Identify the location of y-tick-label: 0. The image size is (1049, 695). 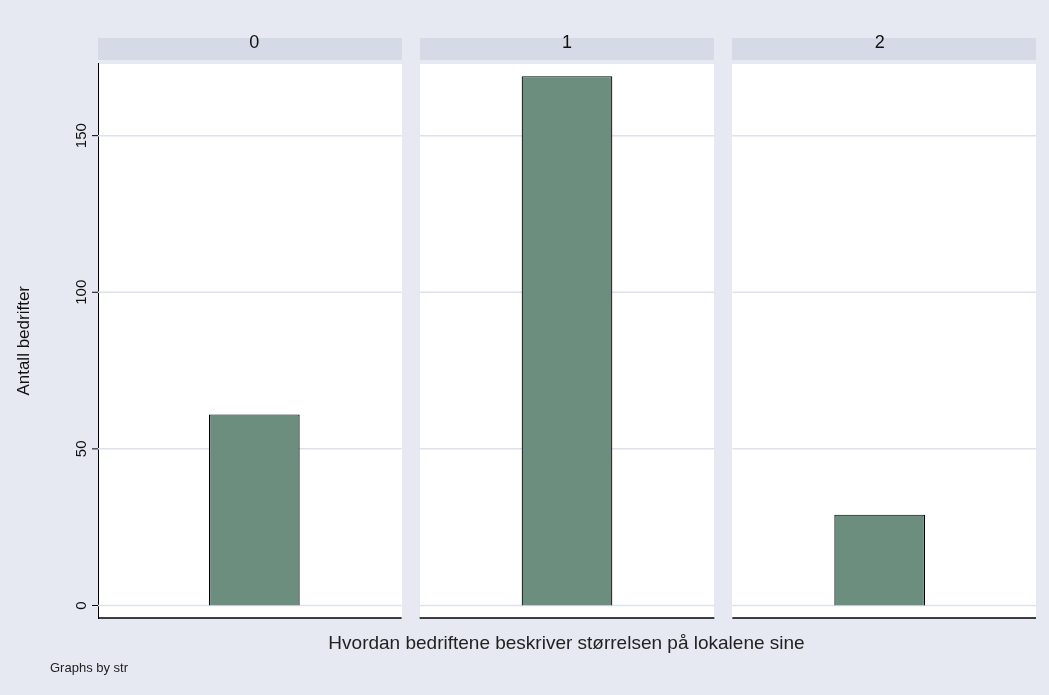
(80, 605).